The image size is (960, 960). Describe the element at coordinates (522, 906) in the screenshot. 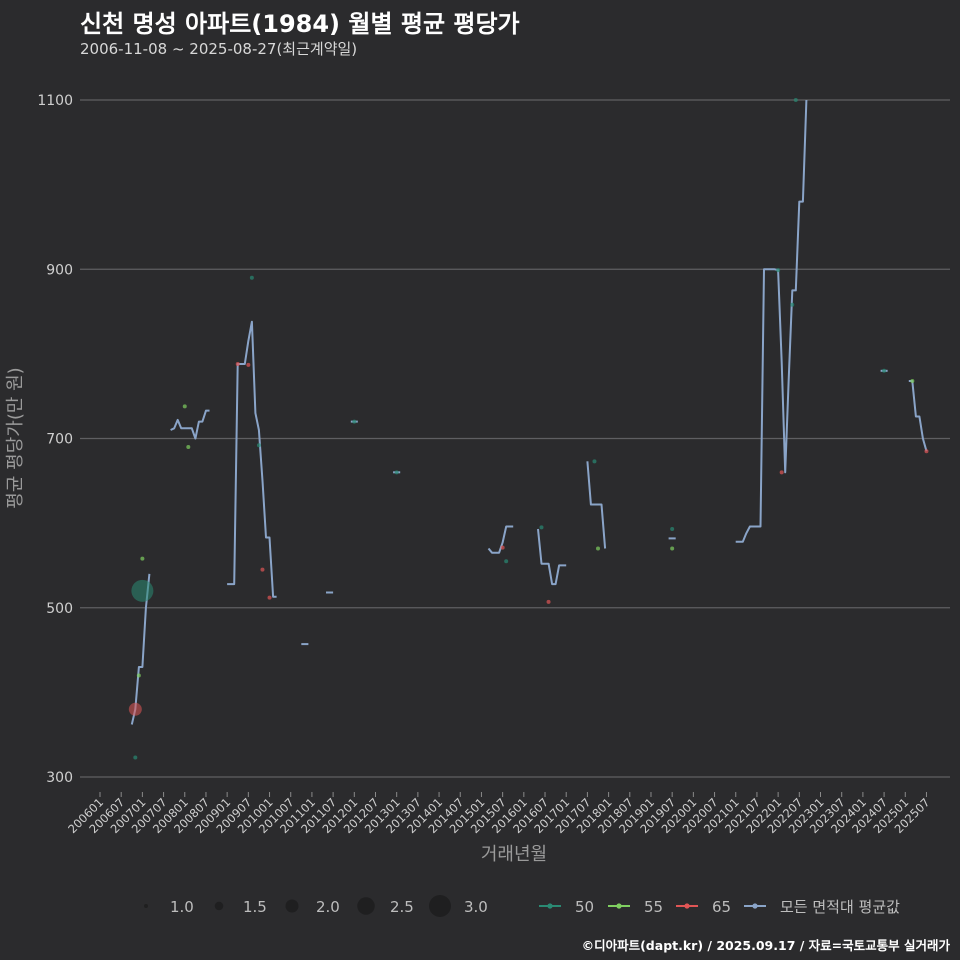

I see `legend: 1.0 1.5 2.0 2.5 3.0 50 55 65 모든 면적대 평균값` at that location.